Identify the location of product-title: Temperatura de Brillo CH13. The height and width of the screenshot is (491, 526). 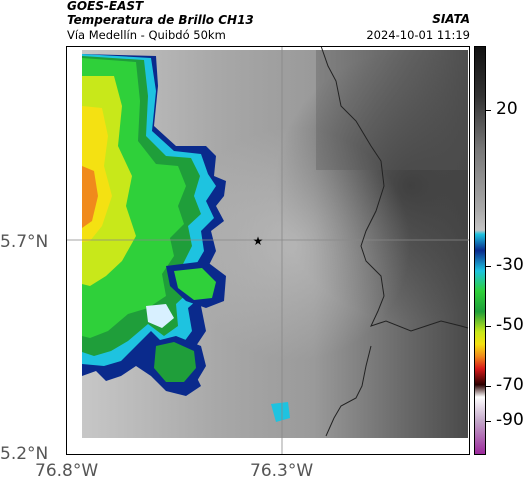
(160, 20).